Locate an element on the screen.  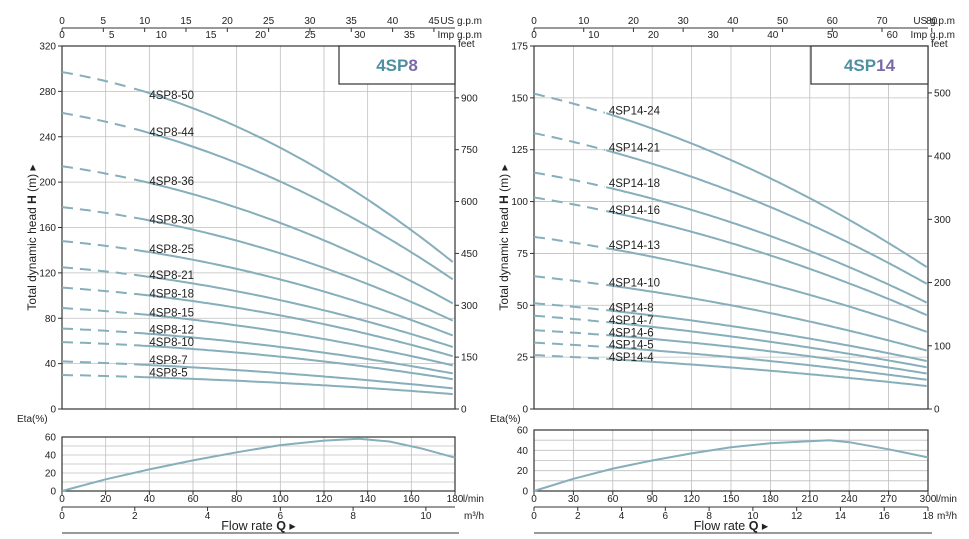
m3h-tick-label: 6 is located at coordinates (666, 516).